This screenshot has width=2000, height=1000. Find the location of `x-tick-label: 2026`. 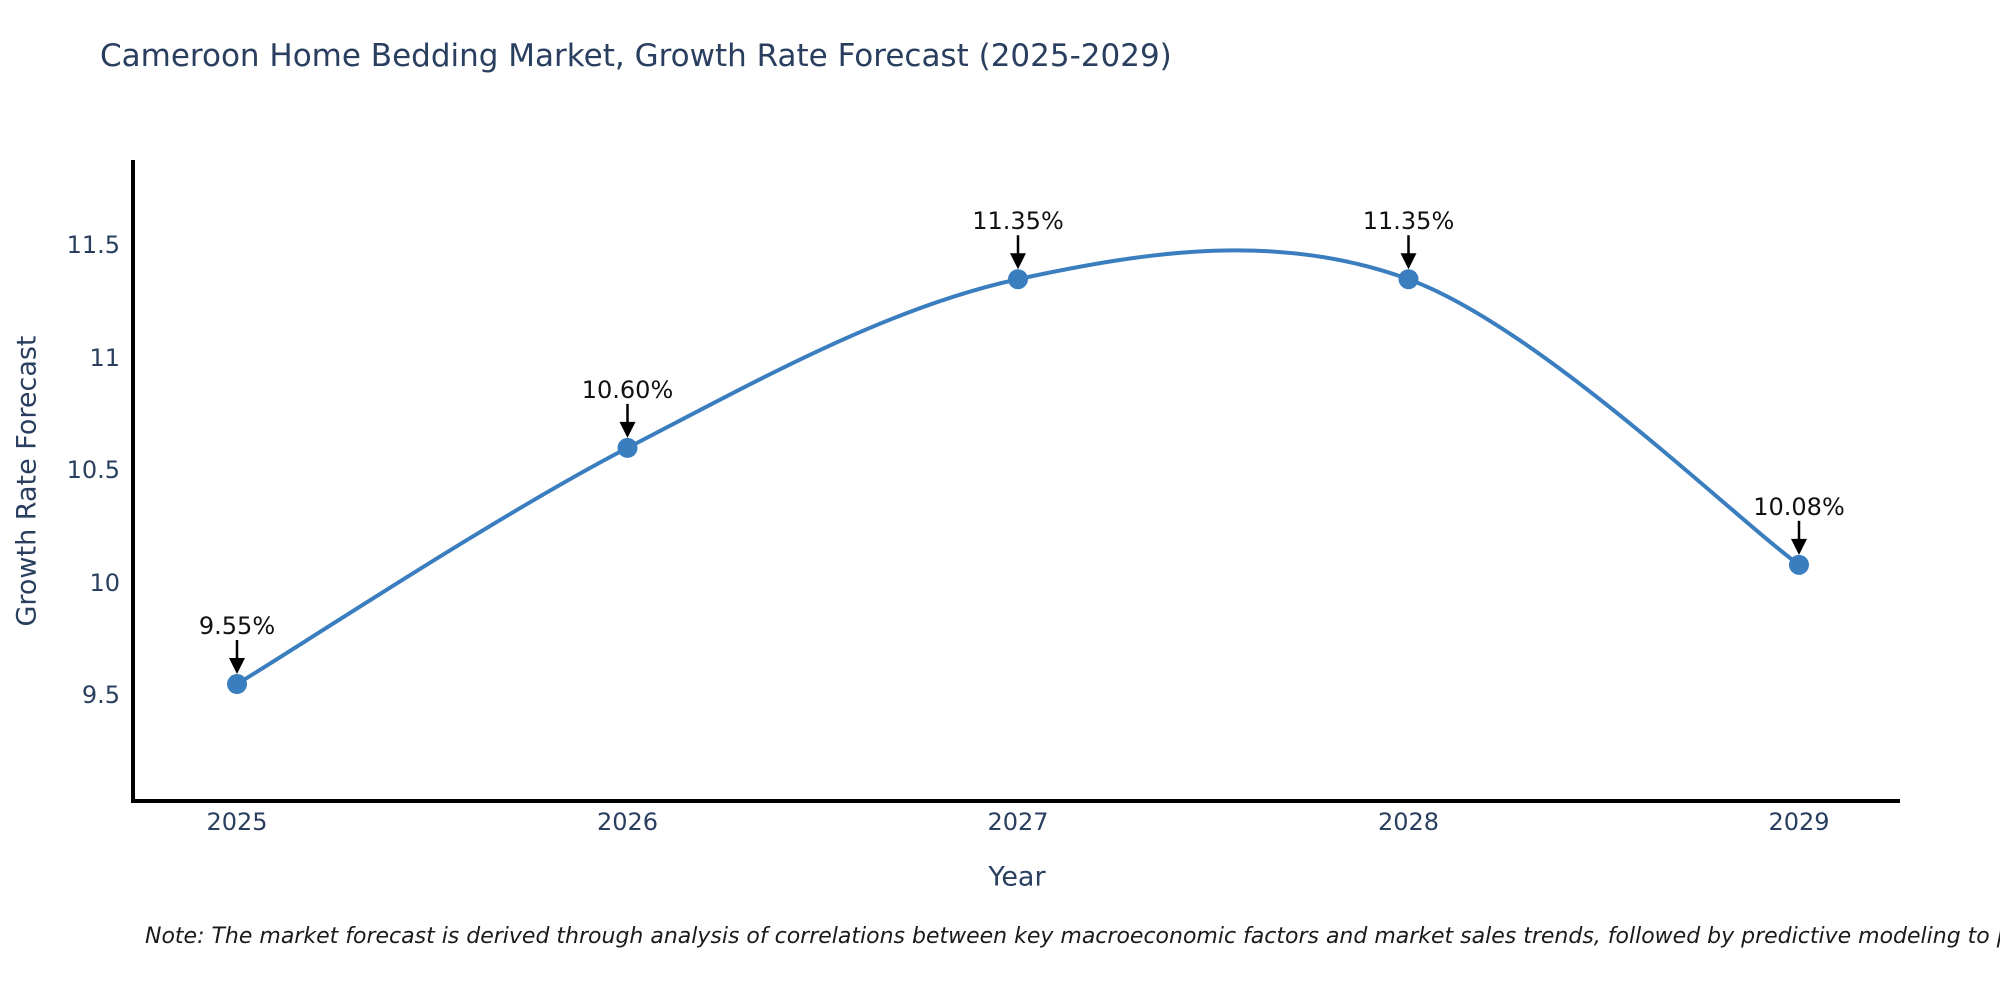

x-tick-label: 2026 is located at coordinates (627, 822).